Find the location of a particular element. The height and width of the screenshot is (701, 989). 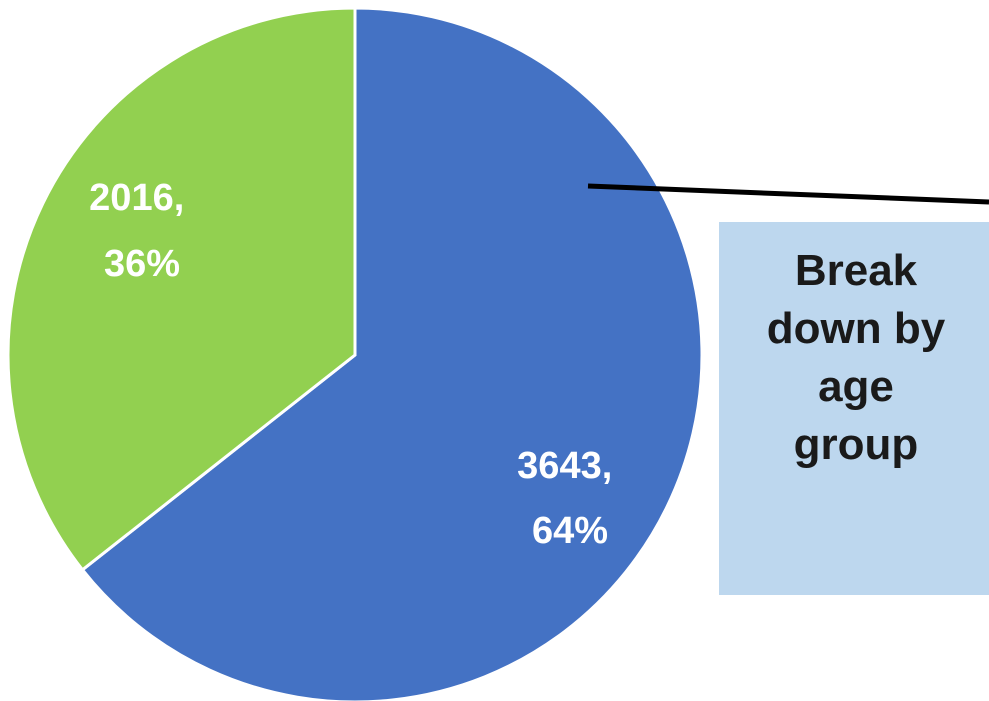

data-label-slice-1-value: 3643, is located at coordinates (564, 466).